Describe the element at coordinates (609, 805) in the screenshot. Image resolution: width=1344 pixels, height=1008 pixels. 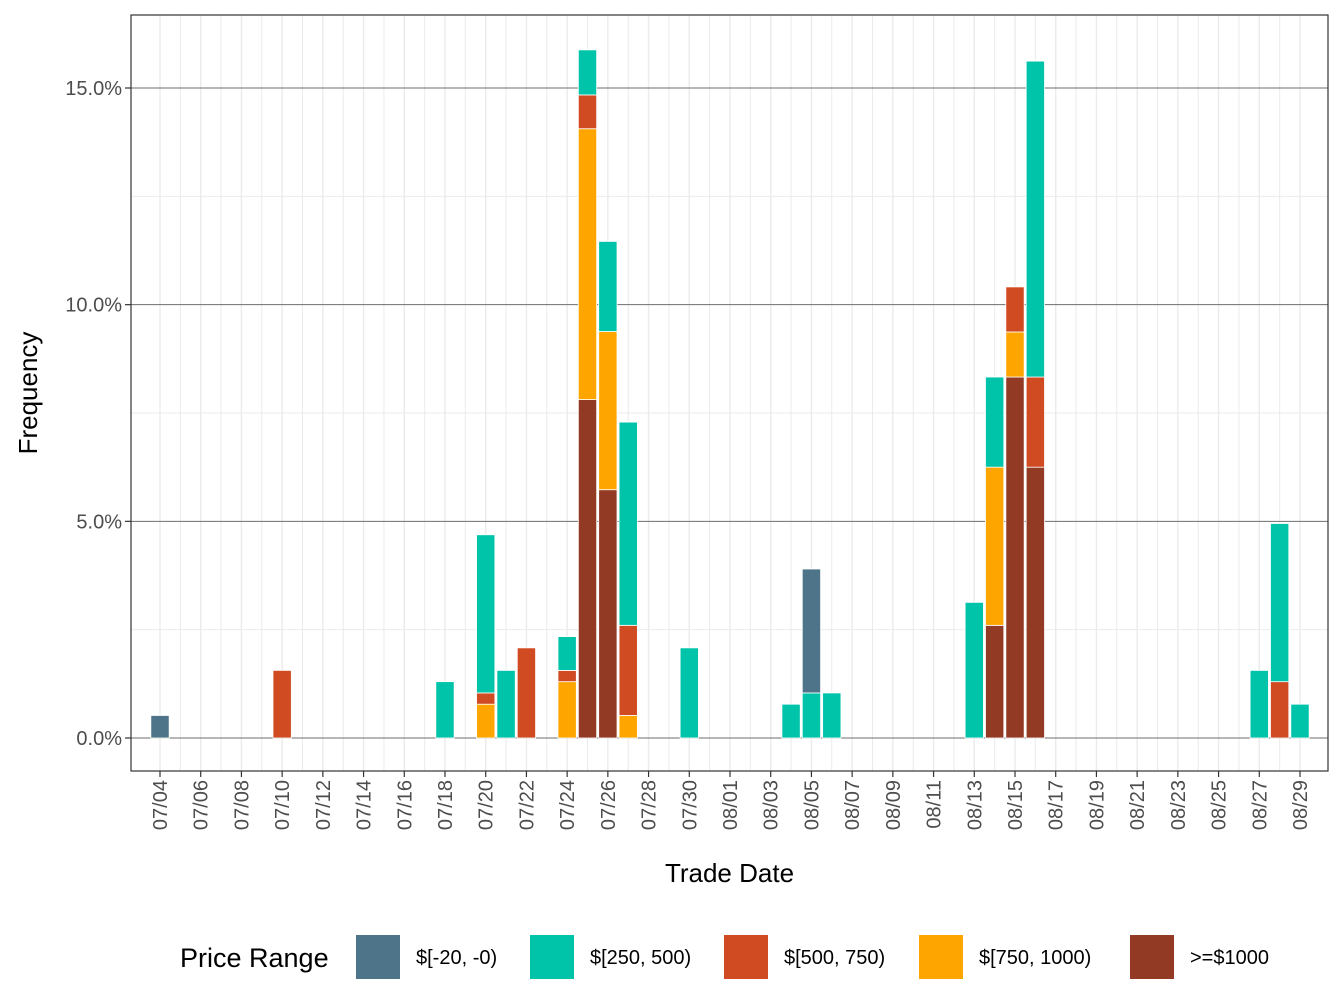
I see `x-tick-label: 07/26` at that location.